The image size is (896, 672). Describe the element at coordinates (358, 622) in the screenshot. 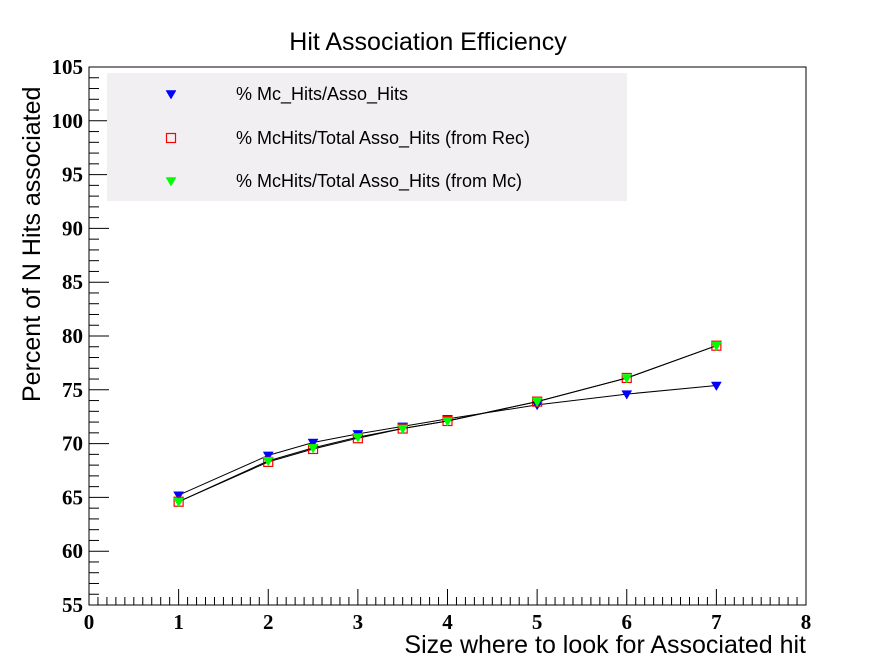

I see `x-tick-label: 3` at that location.